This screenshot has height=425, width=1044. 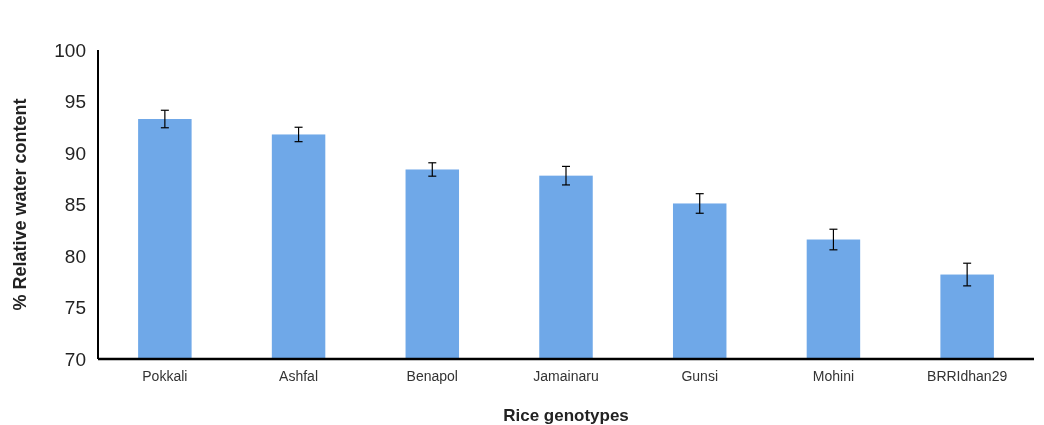 What do you see at coordinates (20, 204) in the screenshot?
I see `y-axis-title: % Relative water content` at bounding box center [20, 204].